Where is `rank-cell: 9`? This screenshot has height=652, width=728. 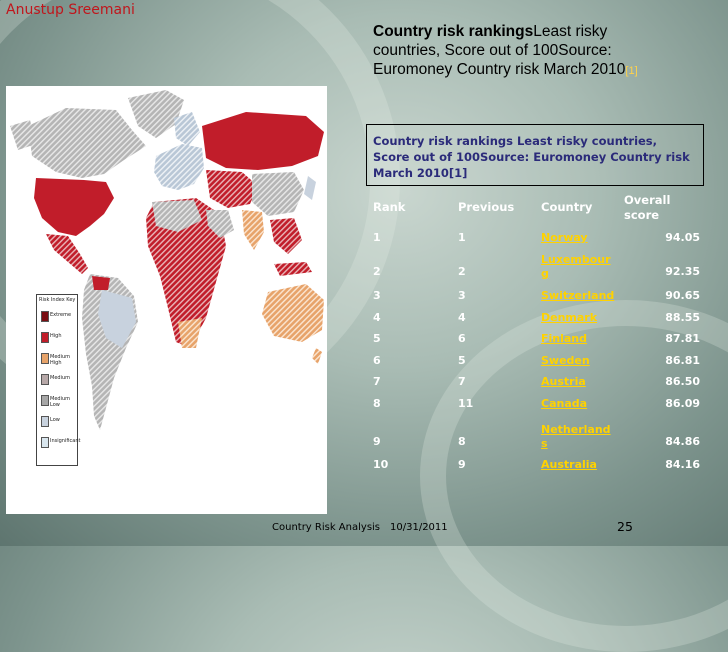 rank-cell: 9 is located at coordinates (377, 441).